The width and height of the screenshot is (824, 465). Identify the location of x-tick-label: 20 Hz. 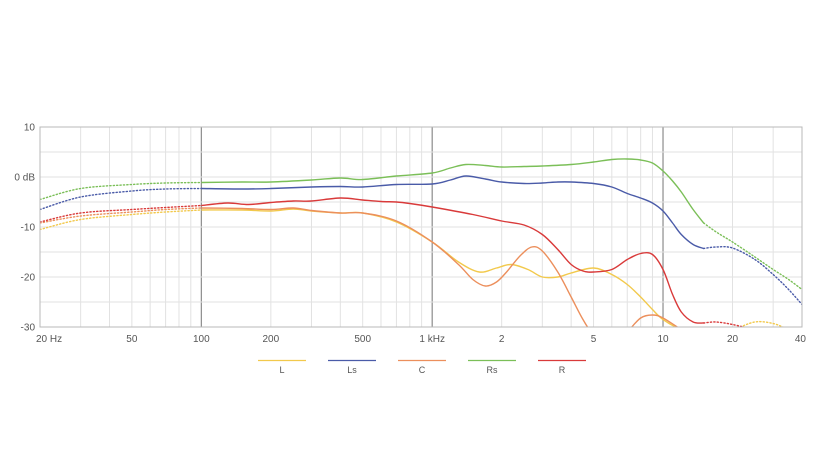
(49, 339).